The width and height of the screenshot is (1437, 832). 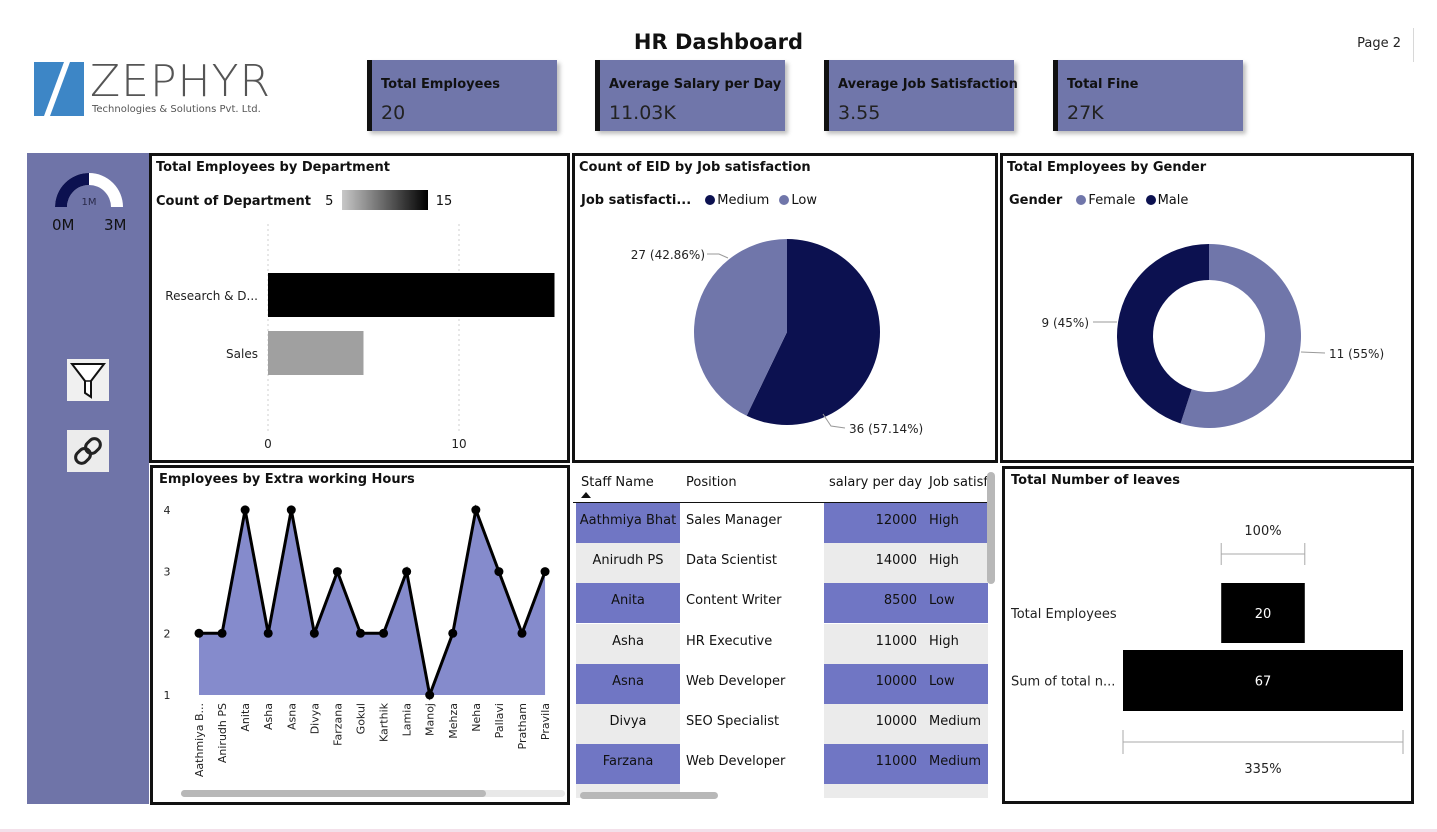 I want to click on x-tick-label: Anita, so click(x=245, y=717).